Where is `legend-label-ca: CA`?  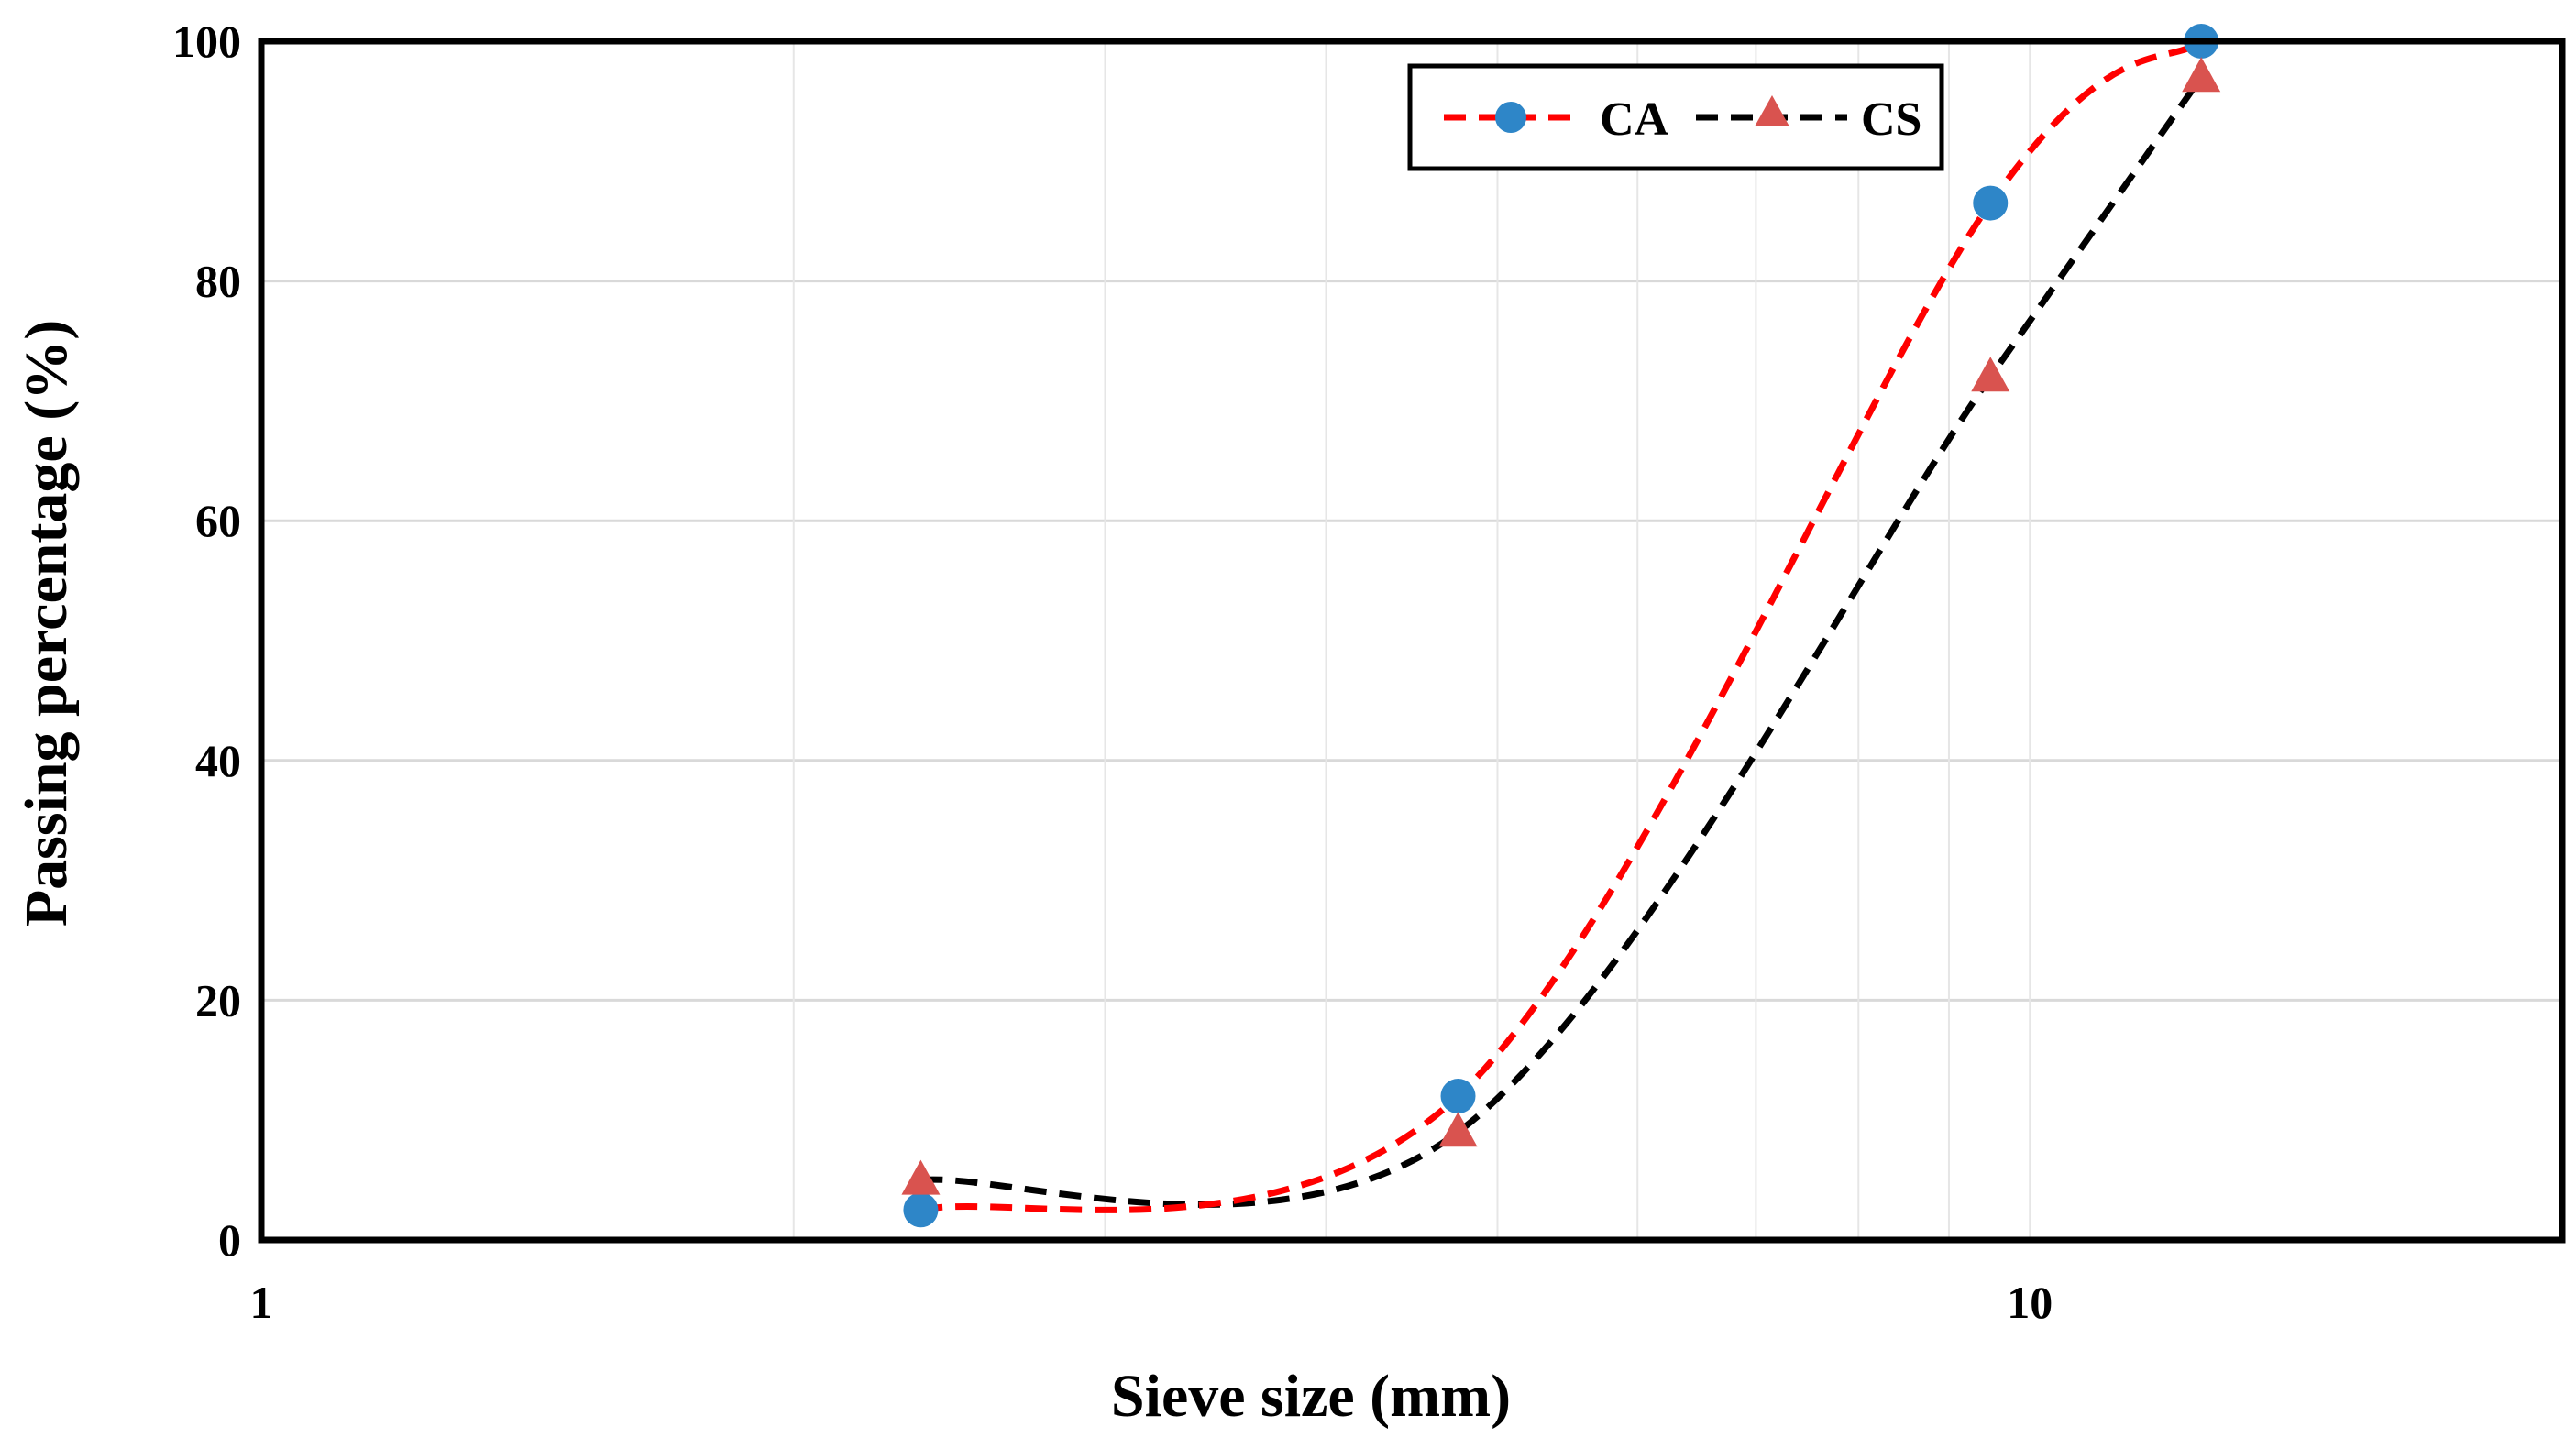
legend-label-ca: CA is located at coordinates (1634, 119).